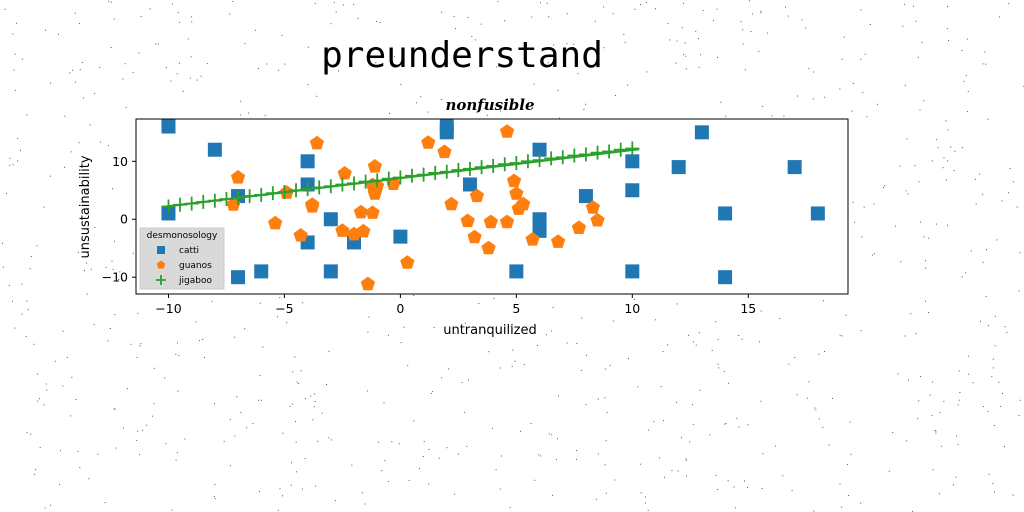 The height and width of the screenshot is (512, 1024). I want to click on x-axis: −10 −5 0 5 10 15, so click(455, 305).